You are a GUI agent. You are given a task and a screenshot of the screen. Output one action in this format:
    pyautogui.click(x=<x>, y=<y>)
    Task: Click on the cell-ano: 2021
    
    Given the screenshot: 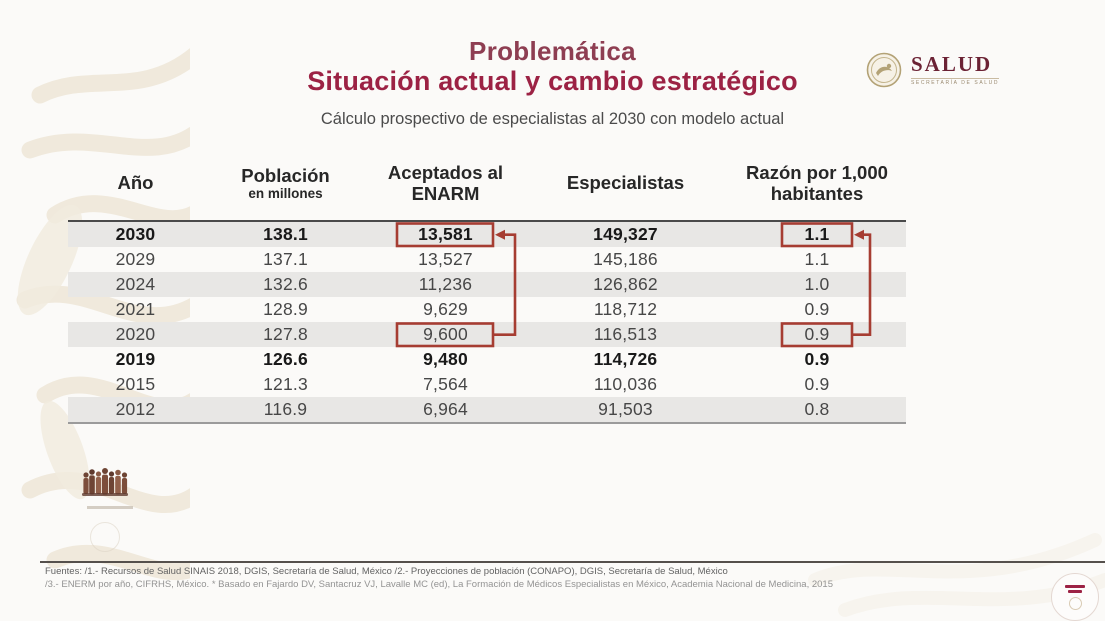 What is the action you would take?
    pyautogui.click(x=135, y=309)
    